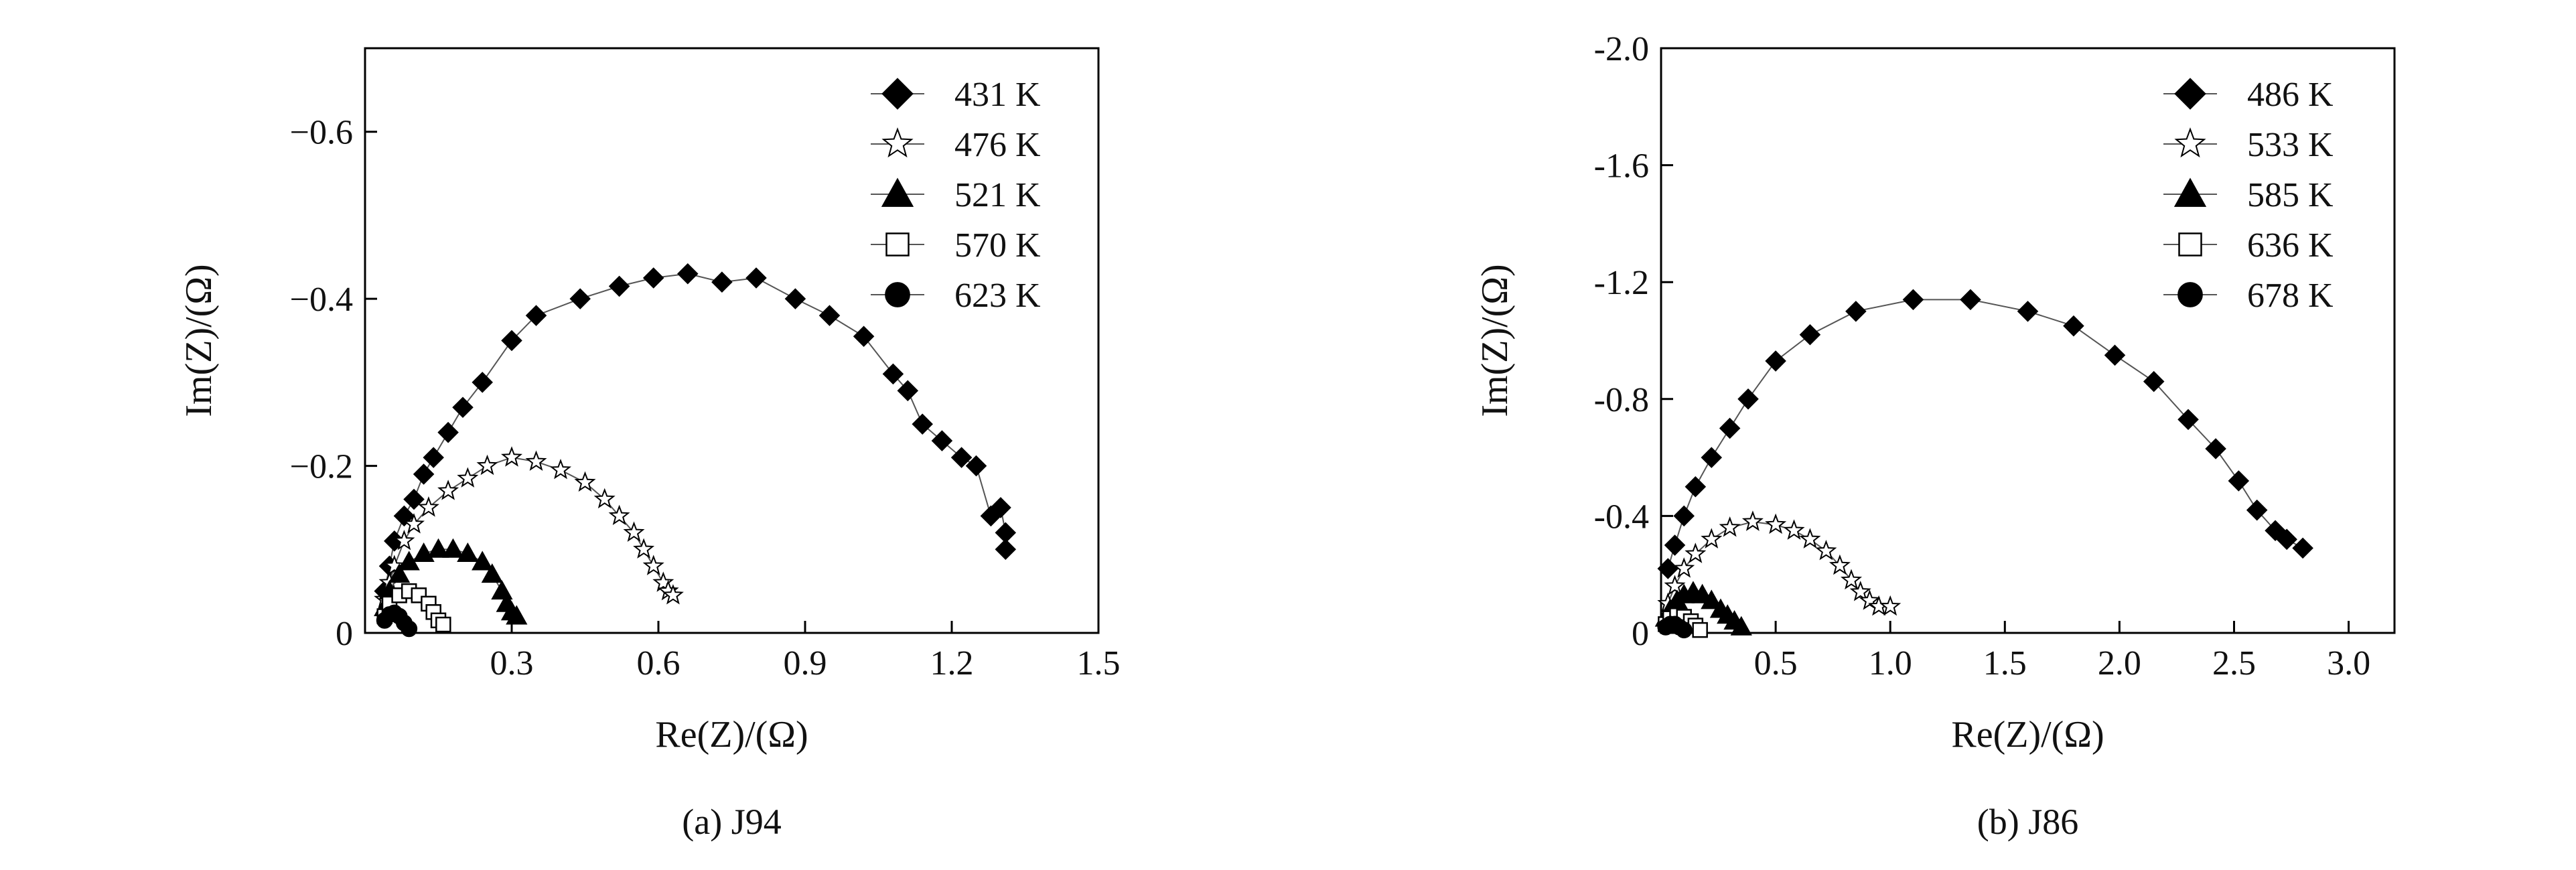 The width and height of the screenshot is (2576, 870). I want to click on x-tick-label: 1.2, so click(952, 663).